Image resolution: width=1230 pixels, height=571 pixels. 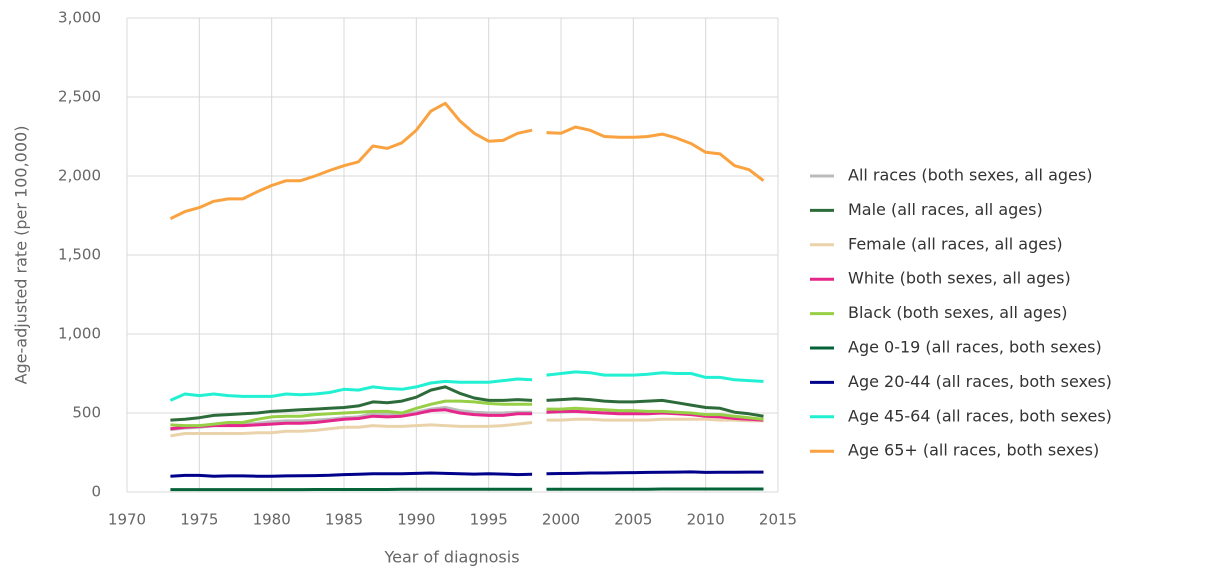 What do you see at coordinates (706, 520) in the screenshot?
I see `x-tick-label: 2010` at bounding box center [706, 520].